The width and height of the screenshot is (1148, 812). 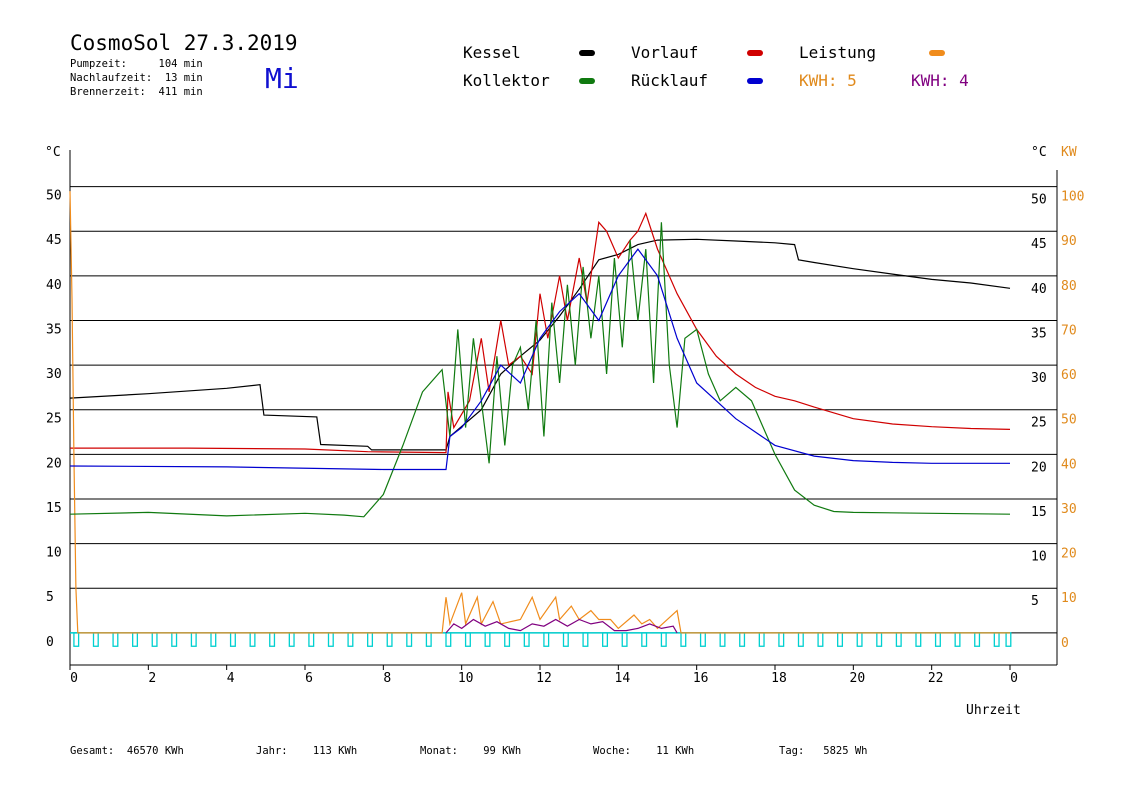 I want to click on x-tick-label: 12, so click(x=544, y=678).